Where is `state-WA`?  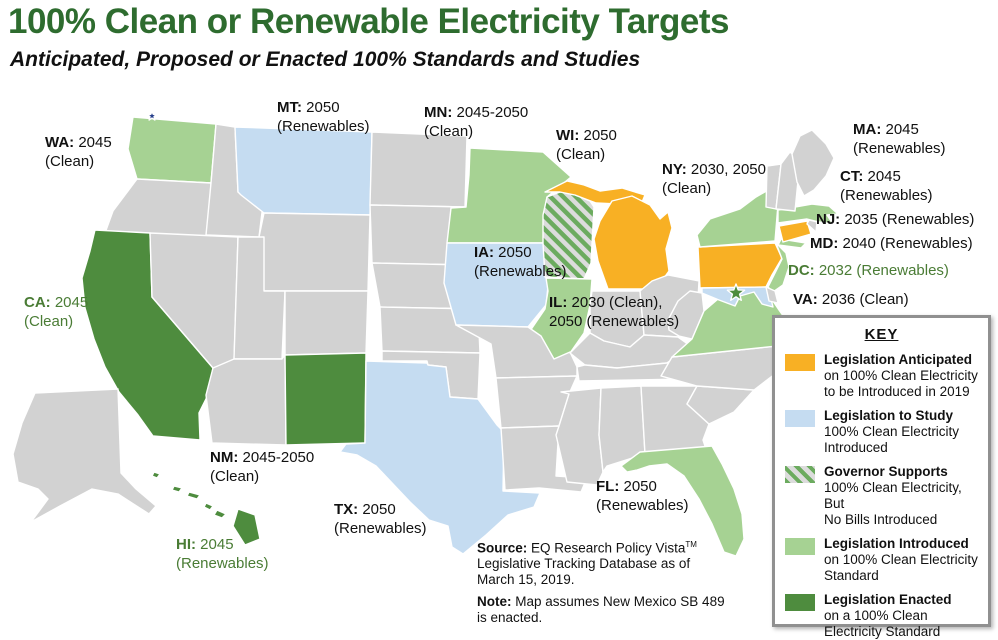 state-WA is located at coordinates (172, 150).